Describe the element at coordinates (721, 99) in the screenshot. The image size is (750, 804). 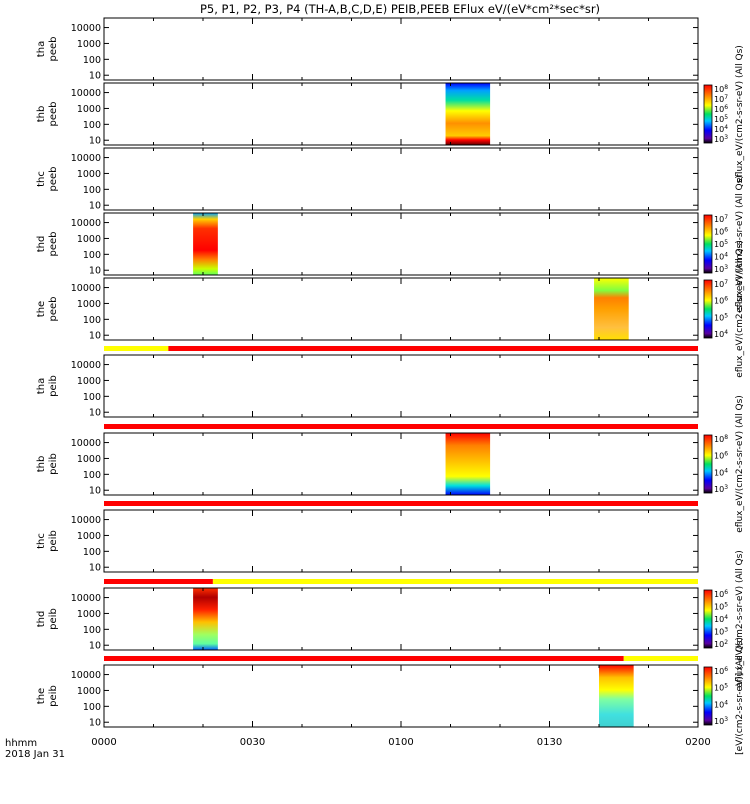
I see `colorbar-tick-label: 10⁷` at that location.